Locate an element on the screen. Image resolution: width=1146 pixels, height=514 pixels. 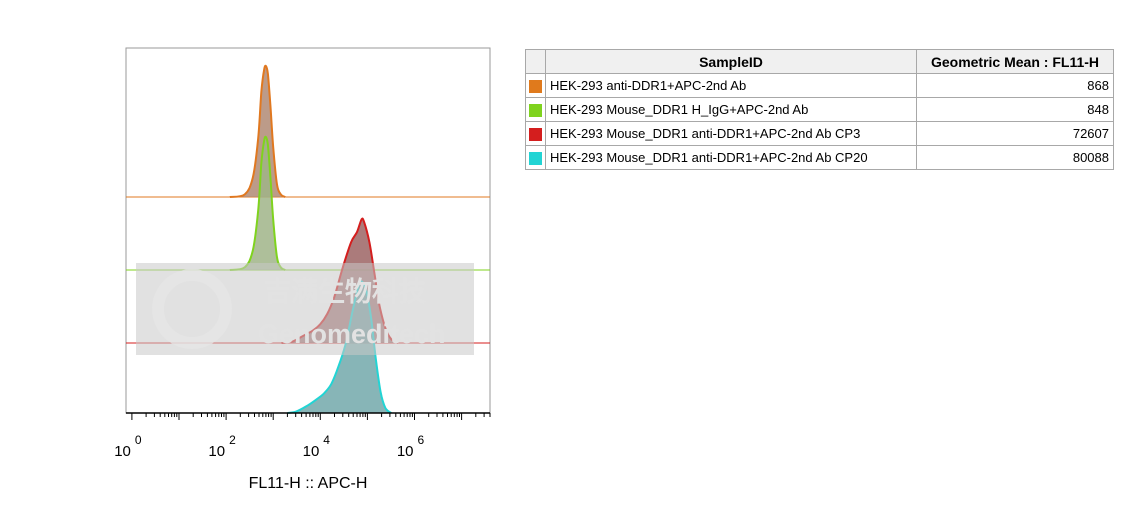
sample-name-cell: HEK-293 Mouse_DDR1 H_IgG+APC-2nd Ab is located at coordinates (731, 109).